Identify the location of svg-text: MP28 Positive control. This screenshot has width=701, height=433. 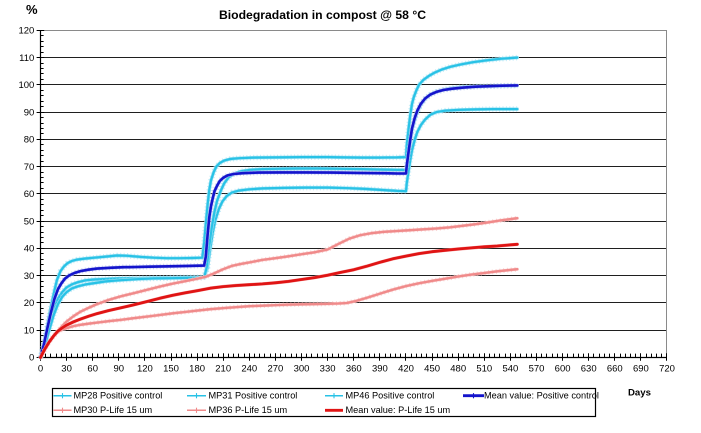
(118, 396).